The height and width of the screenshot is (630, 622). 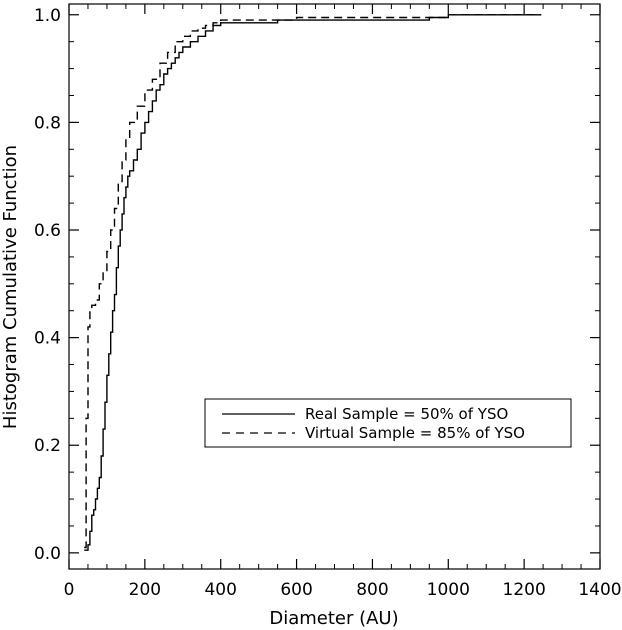 I want to click on y-tick-label: 0.8, so click(x=47, y=123).